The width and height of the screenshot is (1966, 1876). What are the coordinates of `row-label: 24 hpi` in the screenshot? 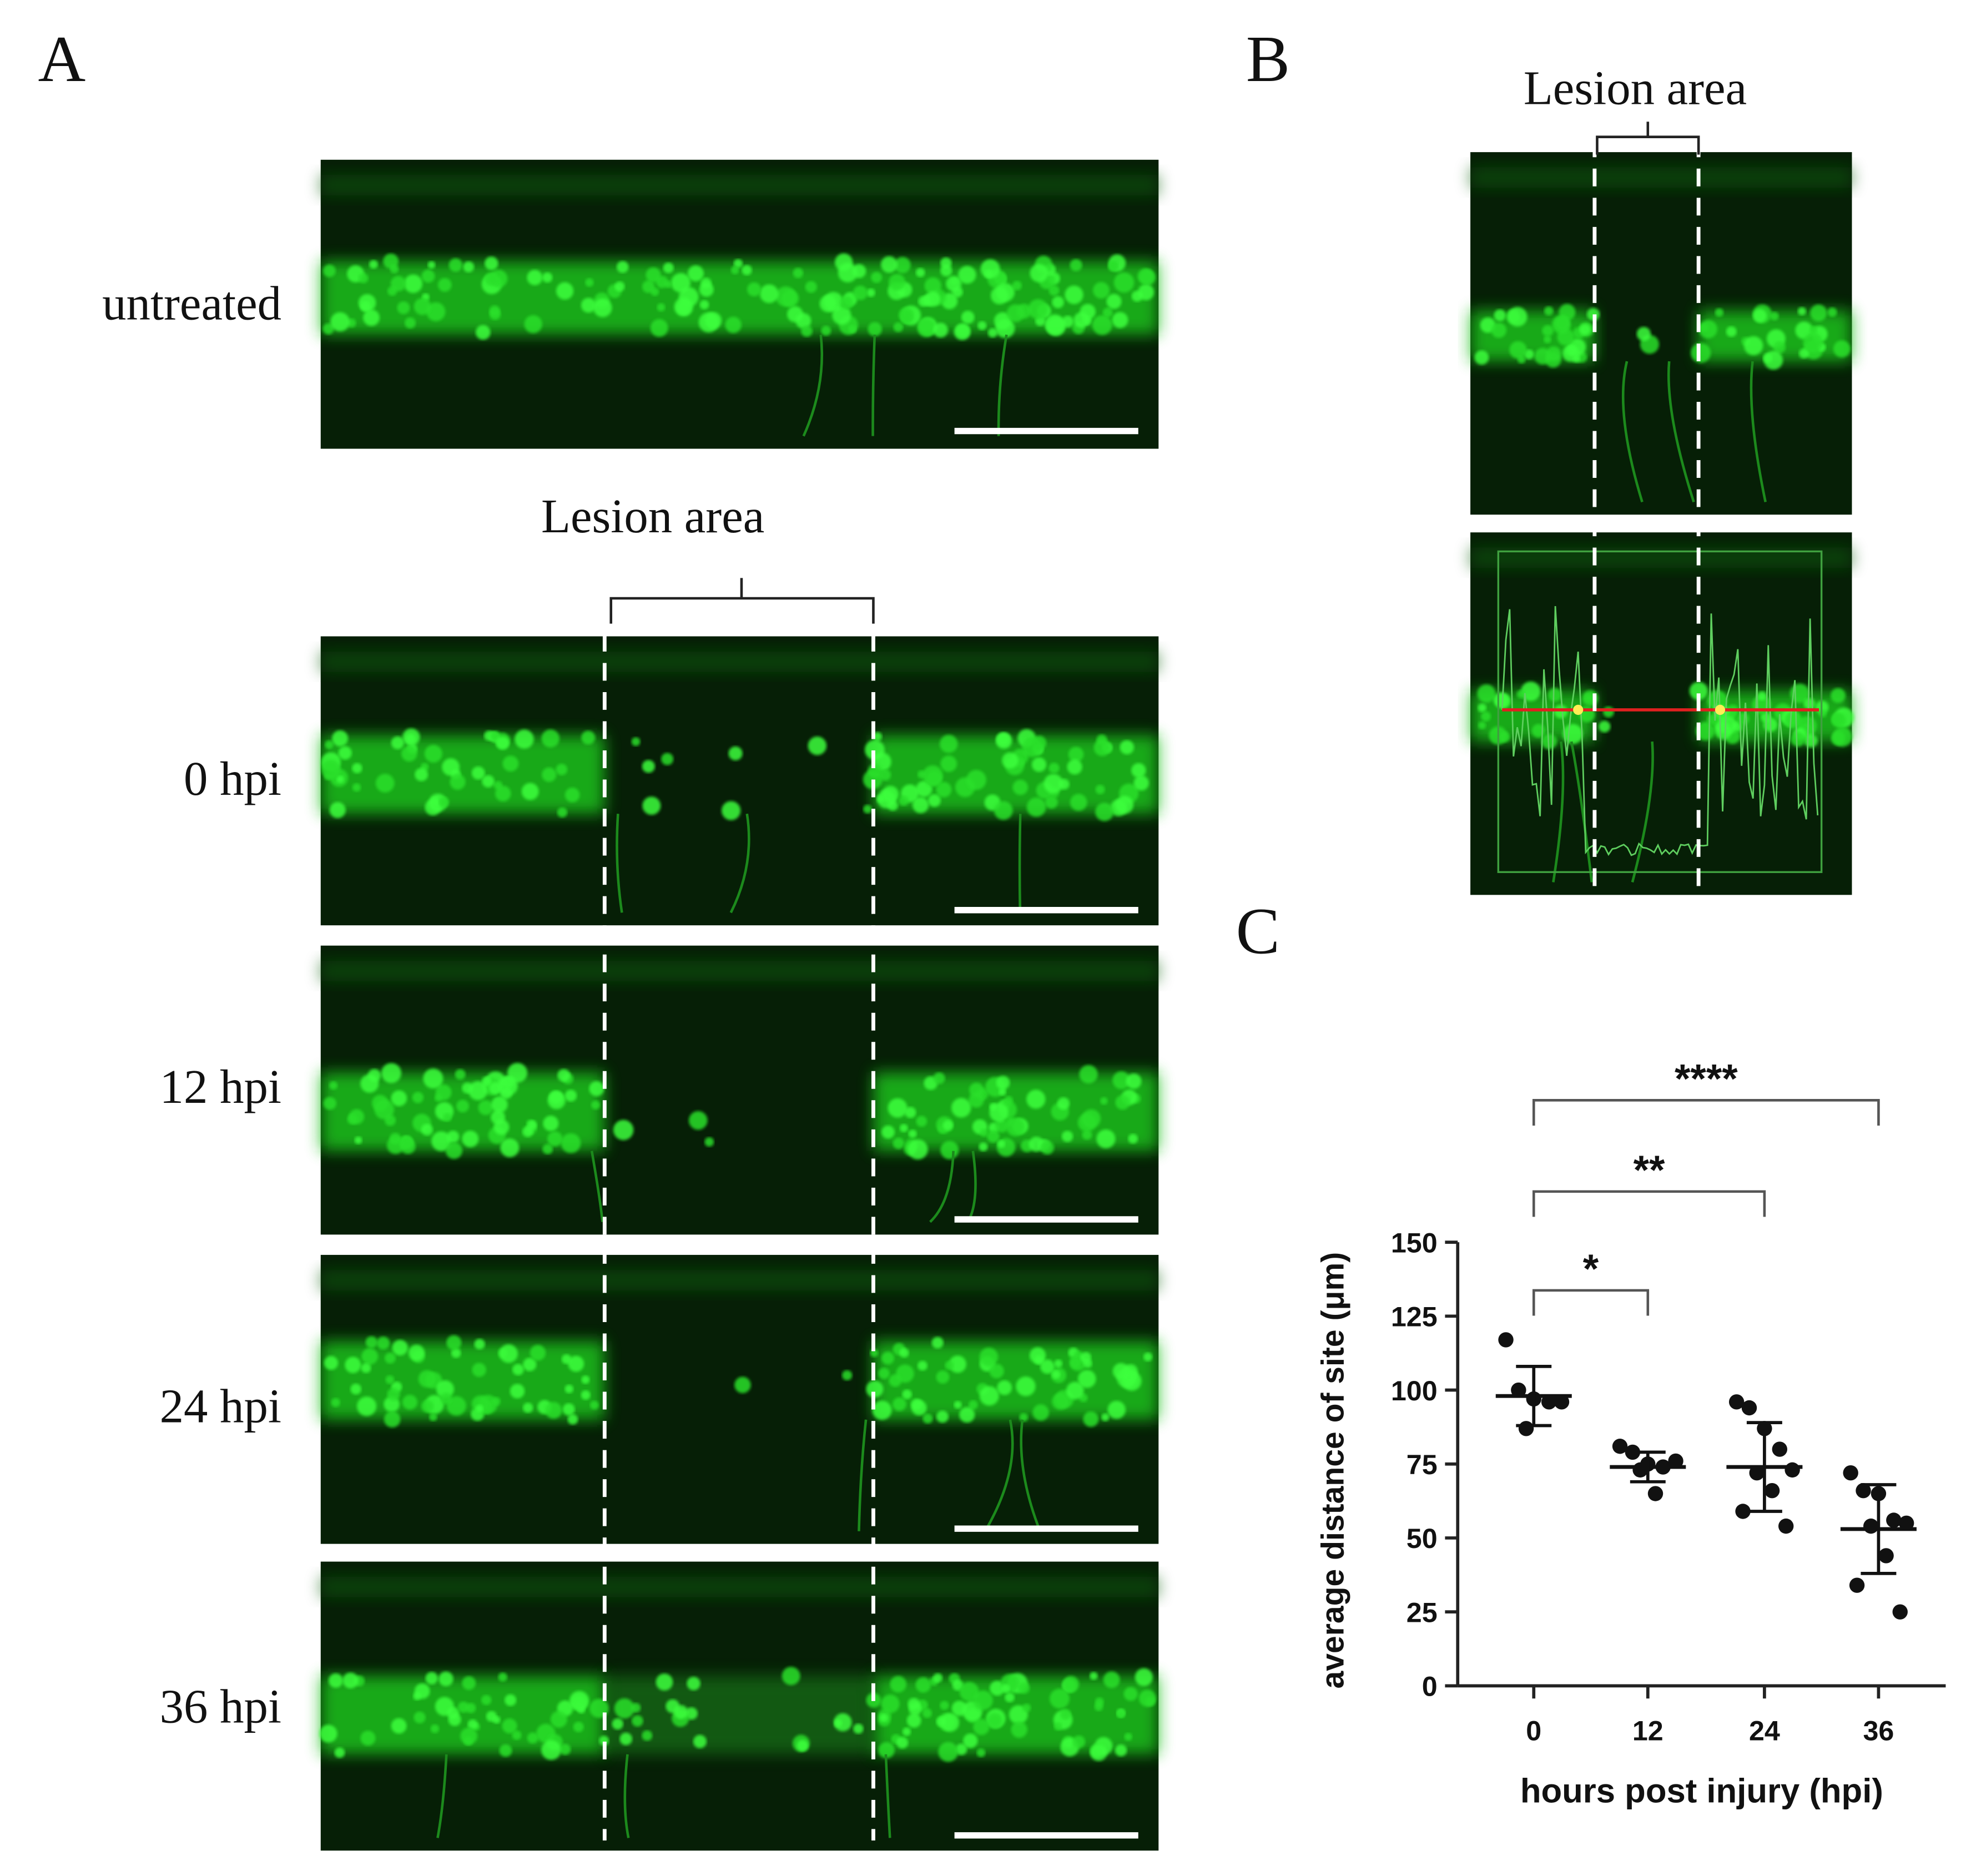 It's located at (220, 1406).